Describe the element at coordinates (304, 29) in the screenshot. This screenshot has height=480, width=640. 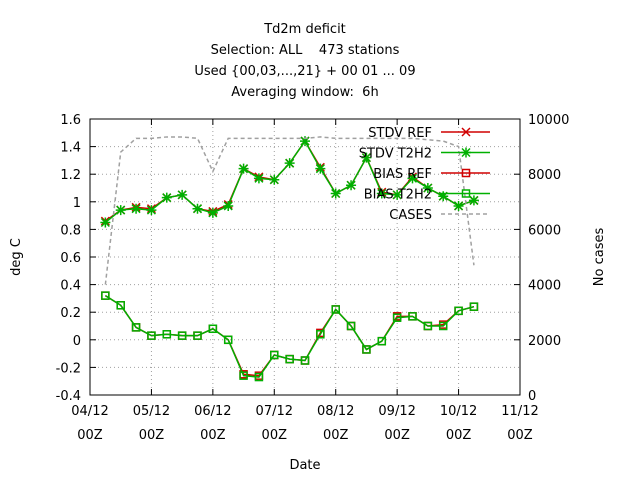
I see `chart-title: Td2m deficit` at that location.